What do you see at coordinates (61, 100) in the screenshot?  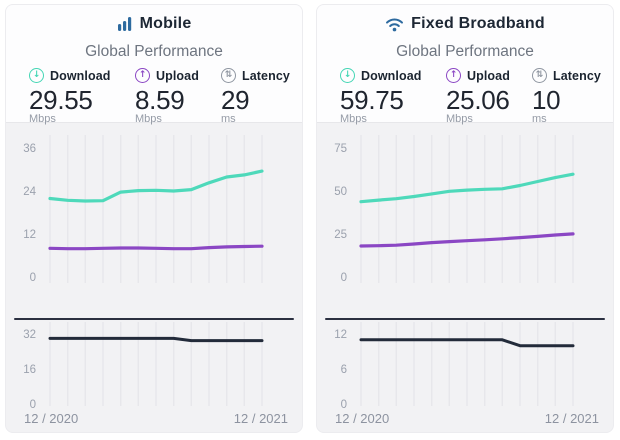 I see `stat-value: 29.55` at bounding box center [61, 100].